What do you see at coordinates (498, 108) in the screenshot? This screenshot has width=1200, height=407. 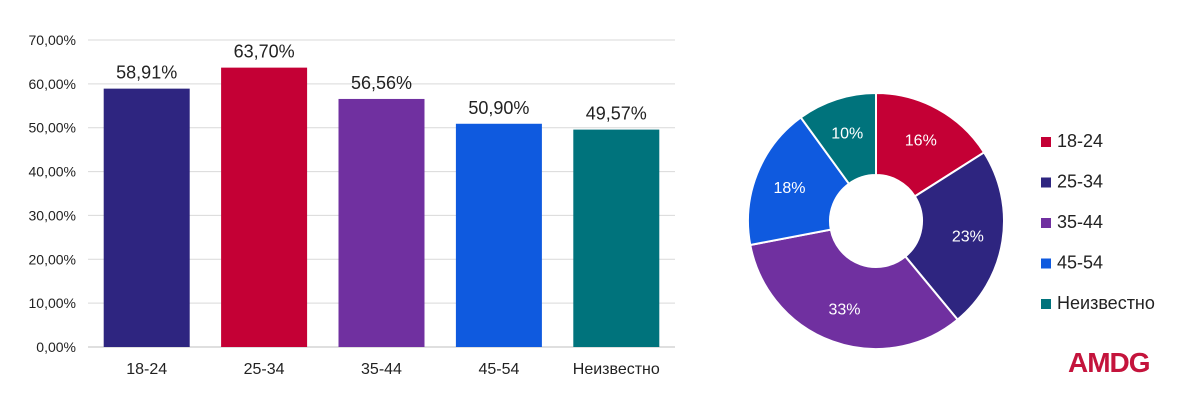 I see `bar-value-label: 50,90%` at bounding box center [498, 108].